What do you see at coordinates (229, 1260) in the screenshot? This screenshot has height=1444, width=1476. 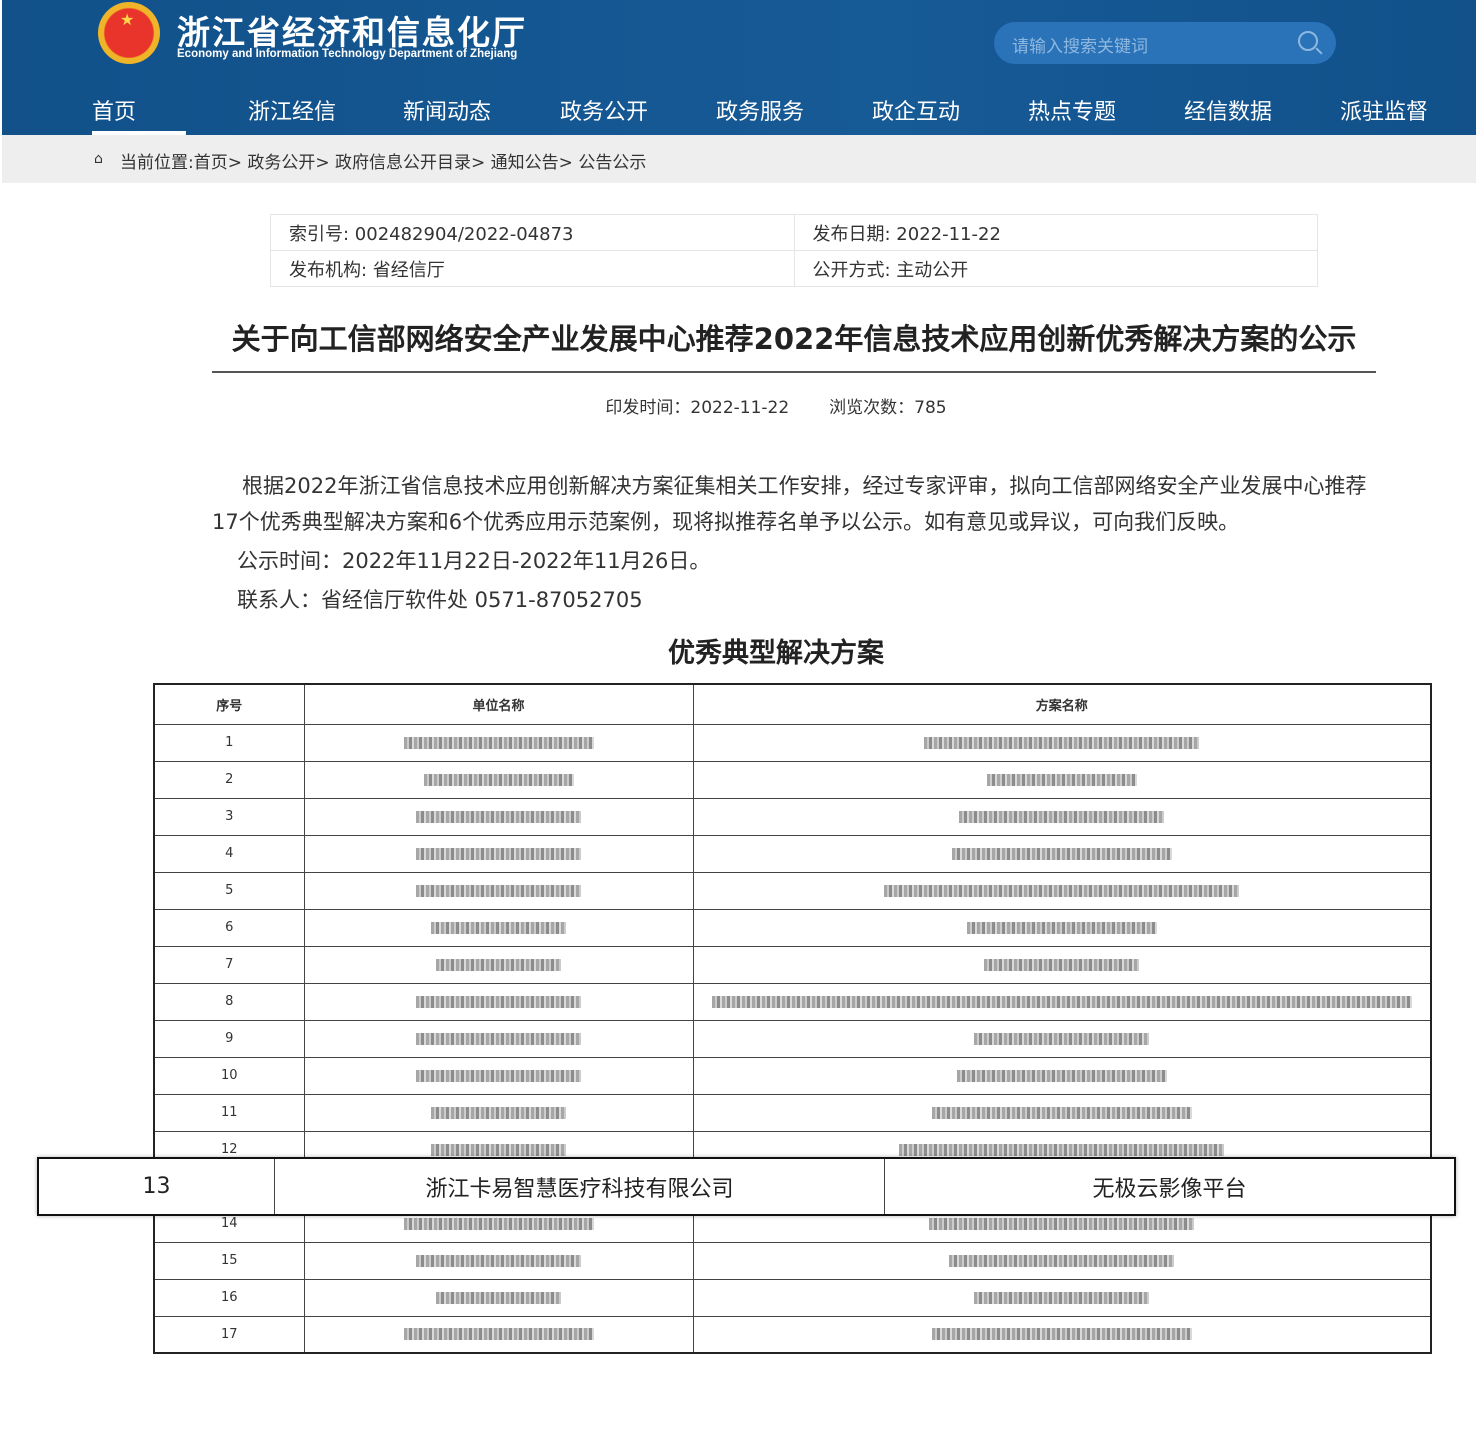 I see `row-no: 15` at bounding box center [229, 1260].